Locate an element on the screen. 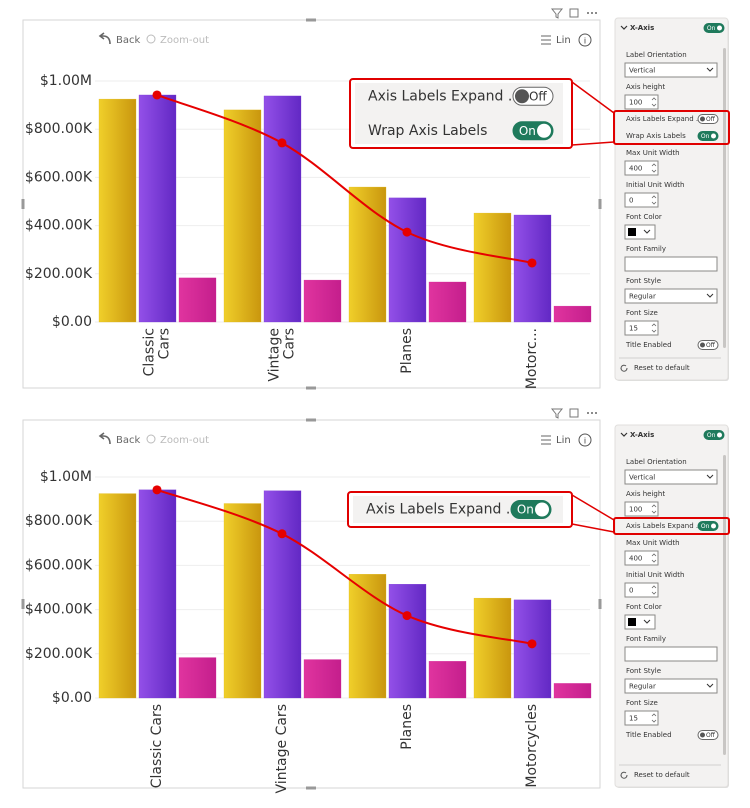 Image resolution: width=750 pixels, height=808 pixels. x-tick-label: Planes is located at coordinates (407, 727).